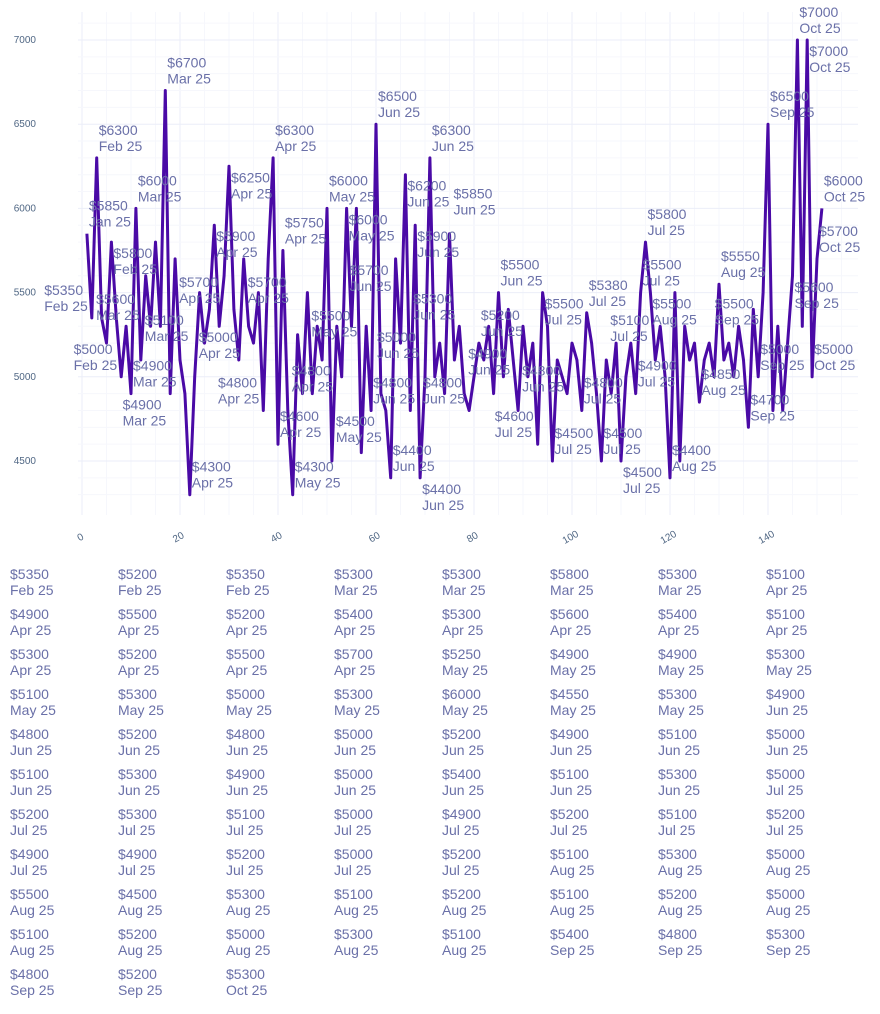 This screenshot has height=1014, width=880. I want to click on data-label-value: $5600, so click(115, 299).